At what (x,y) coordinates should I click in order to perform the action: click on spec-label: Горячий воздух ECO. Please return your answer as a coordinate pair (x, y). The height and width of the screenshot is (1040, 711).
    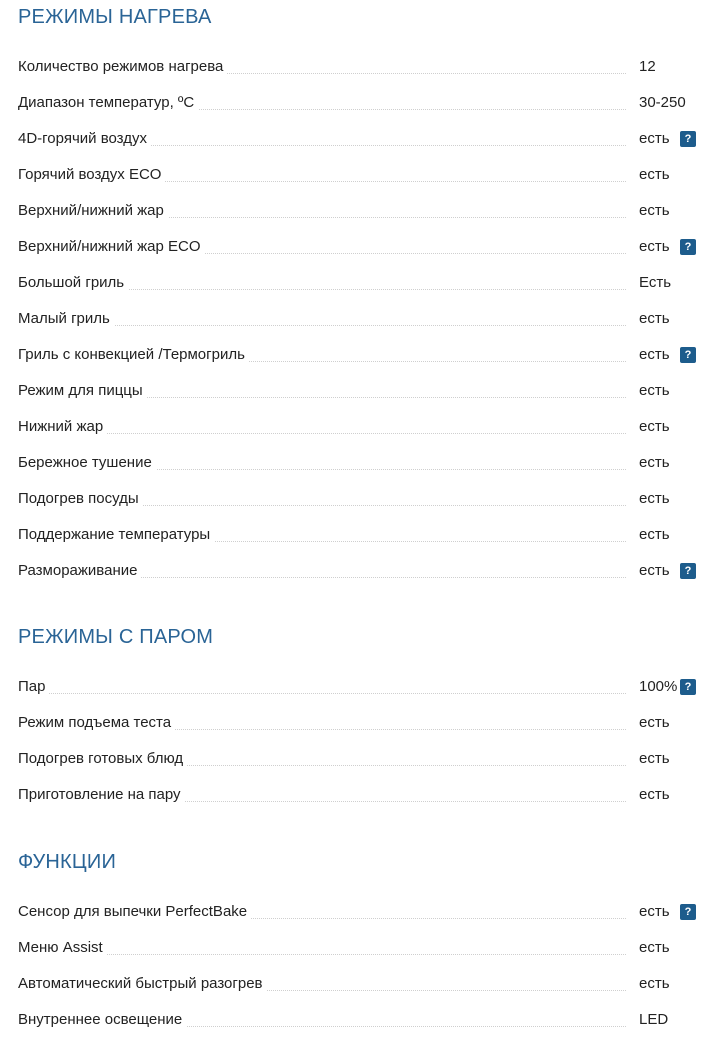
    Looking at the image, I should click on (92, 175).